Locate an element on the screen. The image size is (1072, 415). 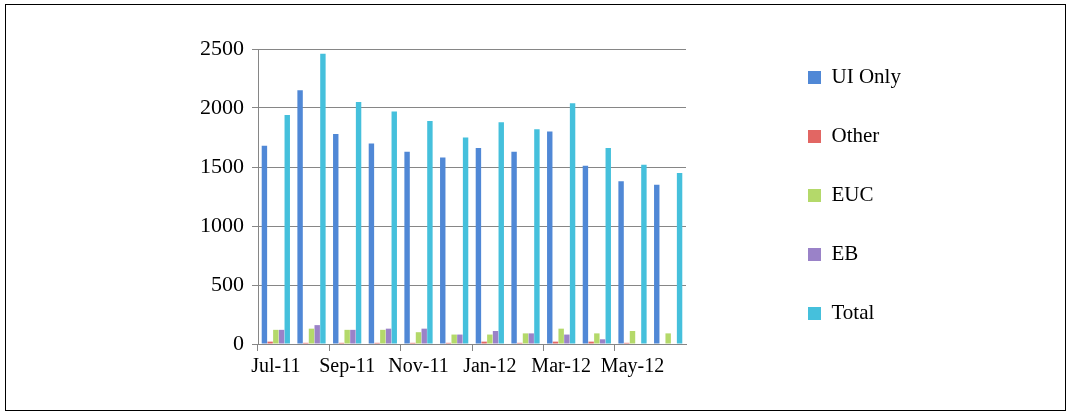
x-tick-label: Jan-12 is located at coordinates (490, 365).